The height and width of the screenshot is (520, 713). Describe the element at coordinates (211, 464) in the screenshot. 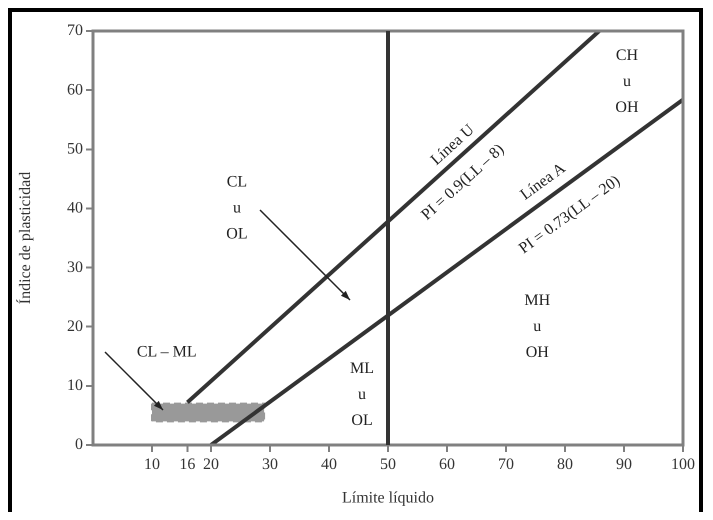

I see `x-tick-label: 20` at that location.